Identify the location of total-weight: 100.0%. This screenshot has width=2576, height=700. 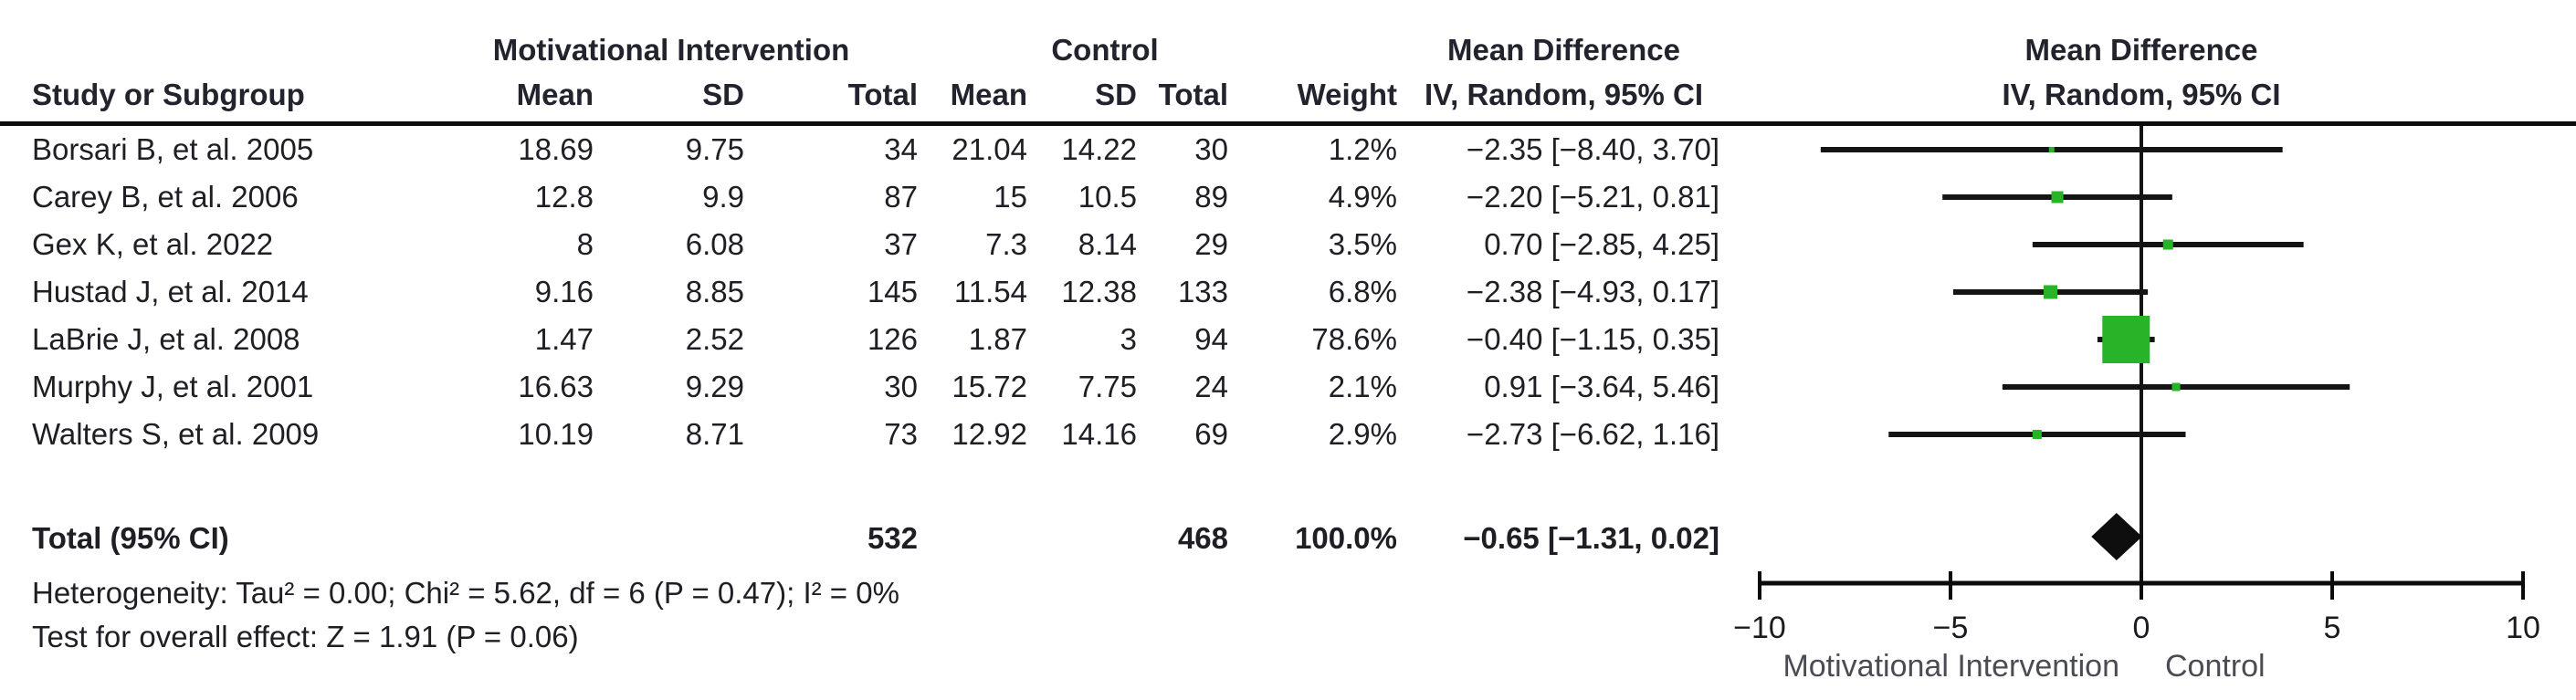
(1346, 538).